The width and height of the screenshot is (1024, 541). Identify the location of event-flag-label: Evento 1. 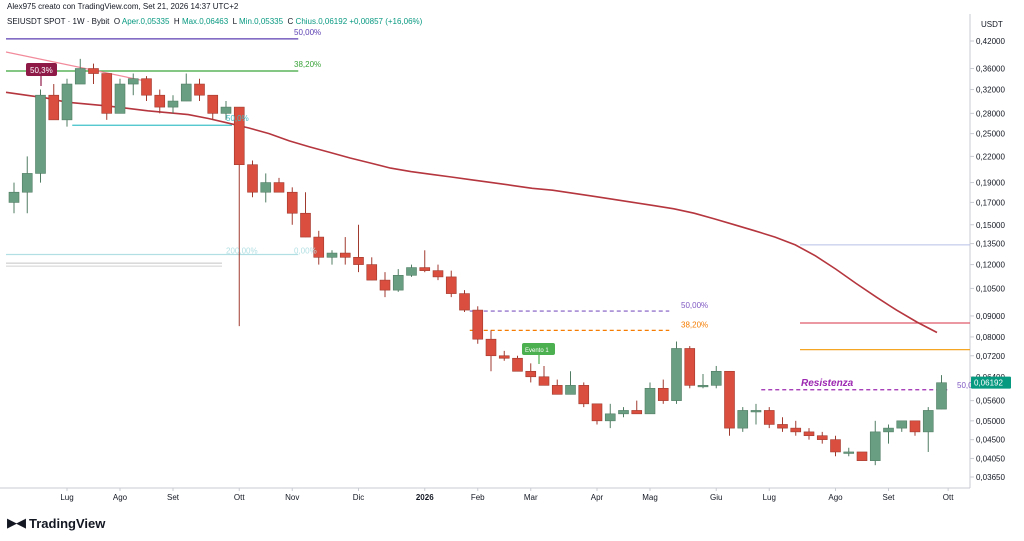
(537, 351).